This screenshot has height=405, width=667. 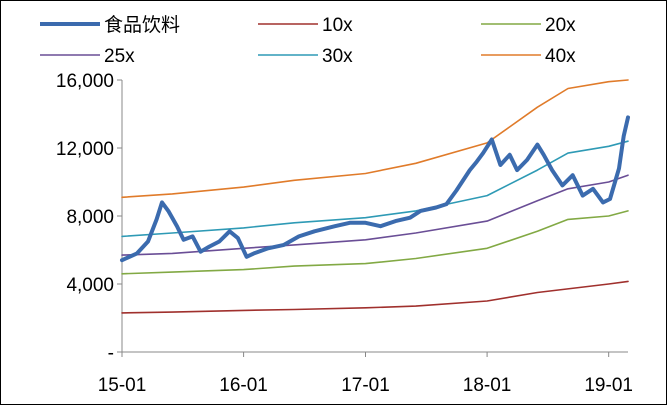 I want to click on legend-label-4: 30x, so click(x=337, y=56).